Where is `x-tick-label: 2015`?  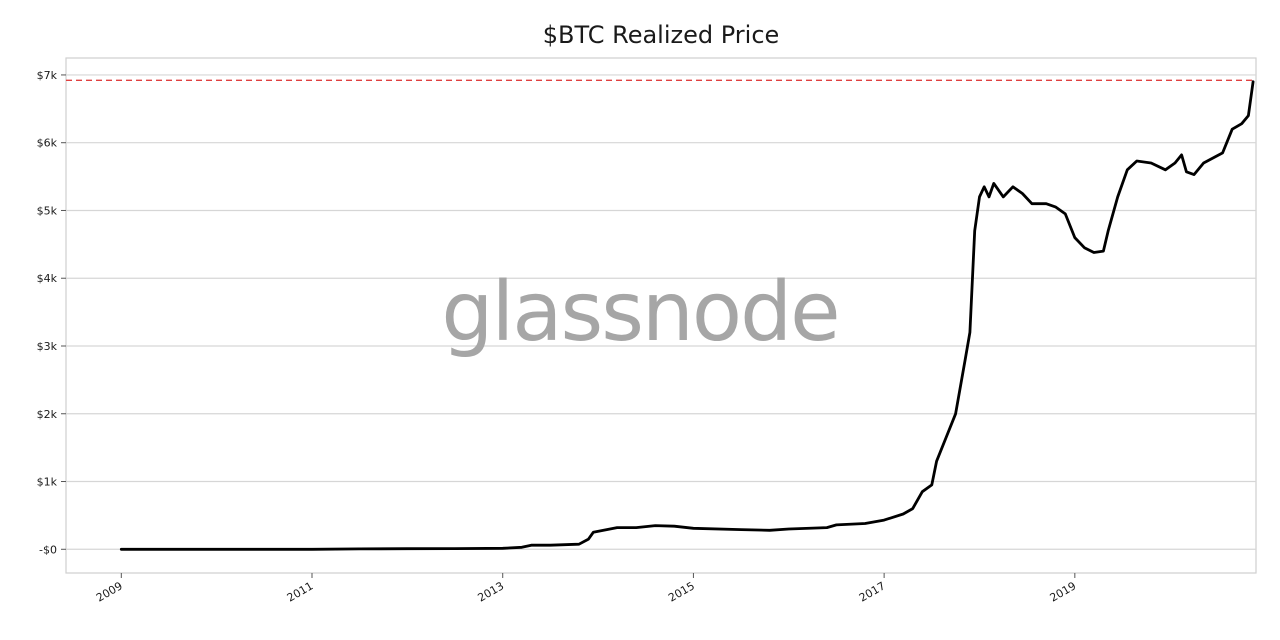
x-tick-label: 2015 is located at coordinates (681, 591).